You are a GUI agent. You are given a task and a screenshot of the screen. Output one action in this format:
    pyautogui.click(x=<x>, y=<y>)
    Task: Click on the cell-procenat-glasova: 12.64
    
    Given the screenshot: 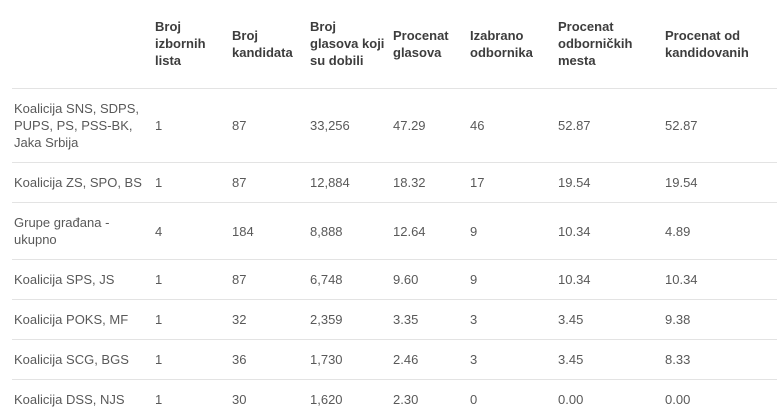 What is the action you would take?
    pyautogui.click(x=409, y=231)
    